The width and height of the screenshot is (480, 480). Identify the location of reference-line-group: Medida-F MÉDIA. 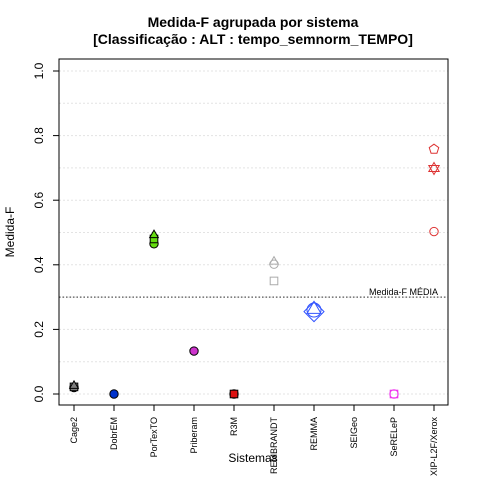
(253, 292).